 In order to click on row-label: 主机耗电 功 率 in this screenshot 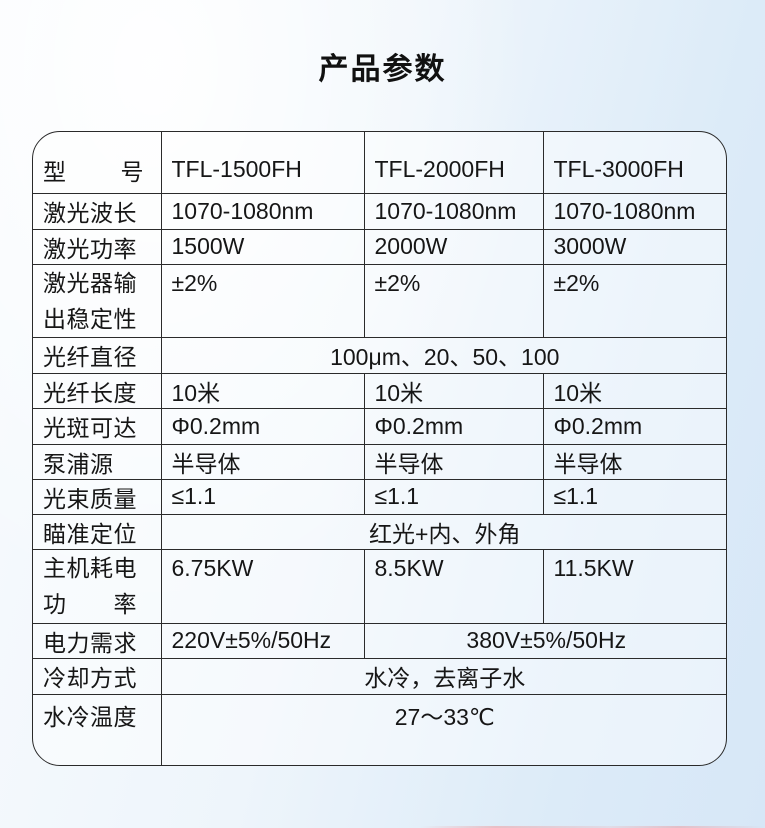, I will do `click(97, 586)`.